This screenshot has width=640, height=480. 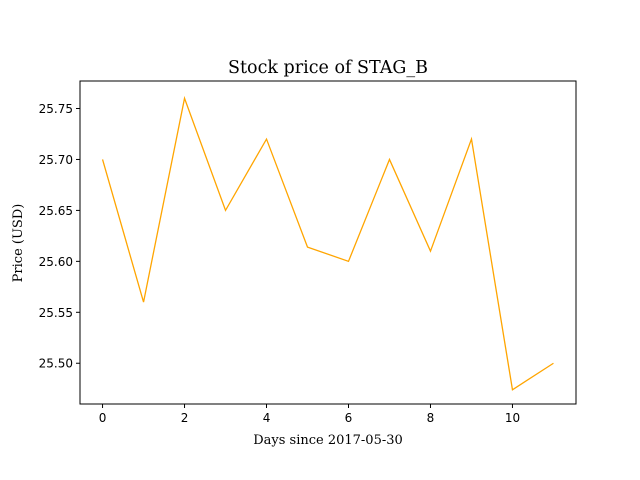 What do you see at coordinates (56, 109) in the screenshot?
I see `y-tick-label: 25.75` at bounding box center [56, 109].